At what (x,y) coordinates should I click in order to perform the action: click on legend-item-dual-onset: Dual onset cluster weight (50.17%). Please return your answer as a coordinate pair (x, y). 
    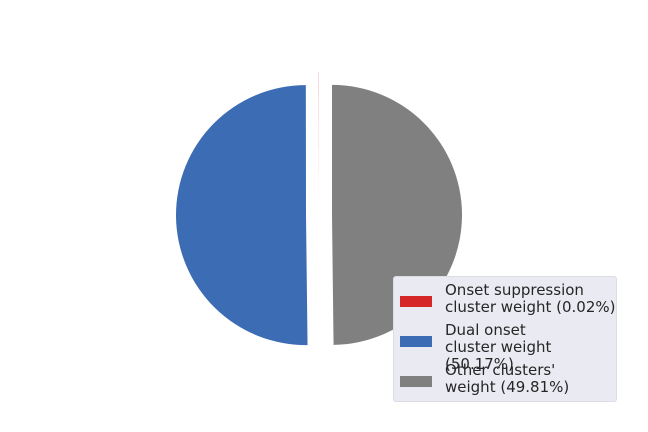
    Looking at the image, I should click on (505, 347).